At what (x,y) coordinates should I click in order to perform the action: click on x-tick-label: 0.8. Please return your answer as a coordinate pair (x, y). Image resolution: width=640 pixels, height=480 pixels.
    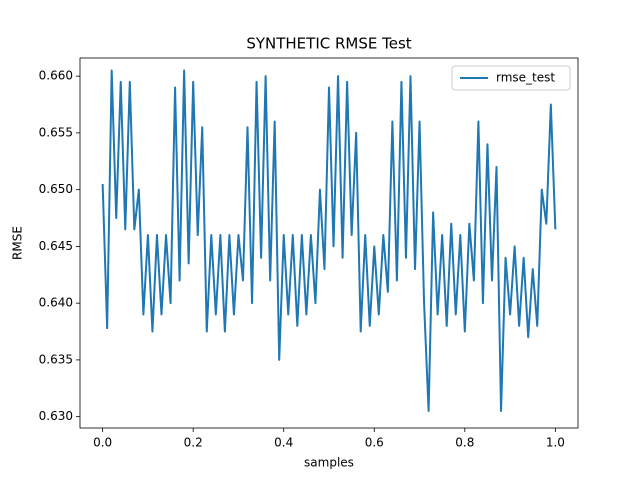
    Looking at the image, I should click on (464, 443).